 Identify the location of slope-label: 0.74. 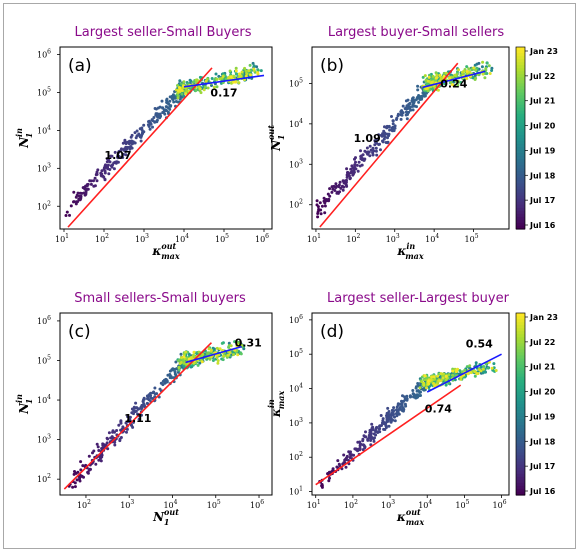
(438, 409).